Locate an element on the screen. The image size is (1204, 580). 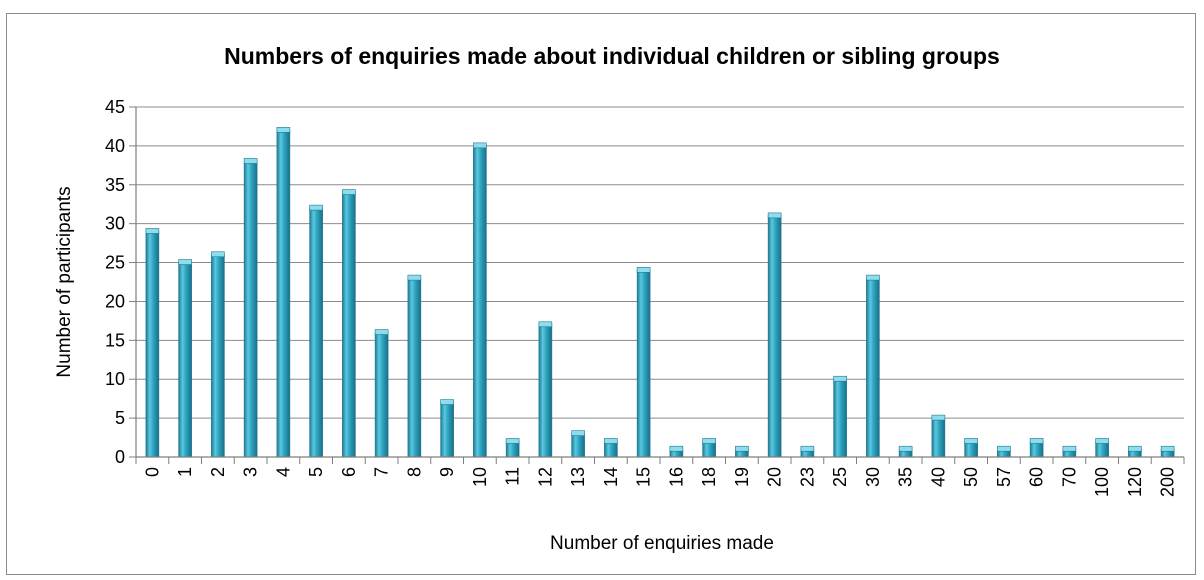
x-tick-label: 9 is located at coordinates (447, 472).